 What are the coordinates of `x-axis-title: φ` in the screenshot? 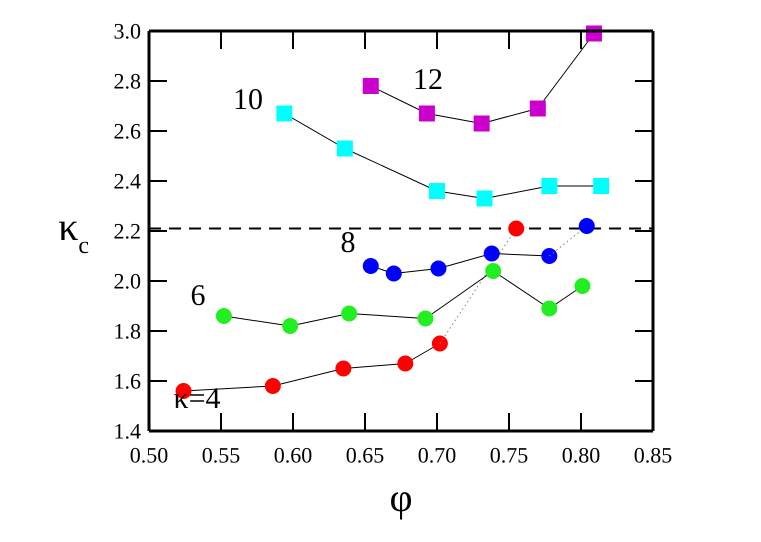 It's located at (401, 497).